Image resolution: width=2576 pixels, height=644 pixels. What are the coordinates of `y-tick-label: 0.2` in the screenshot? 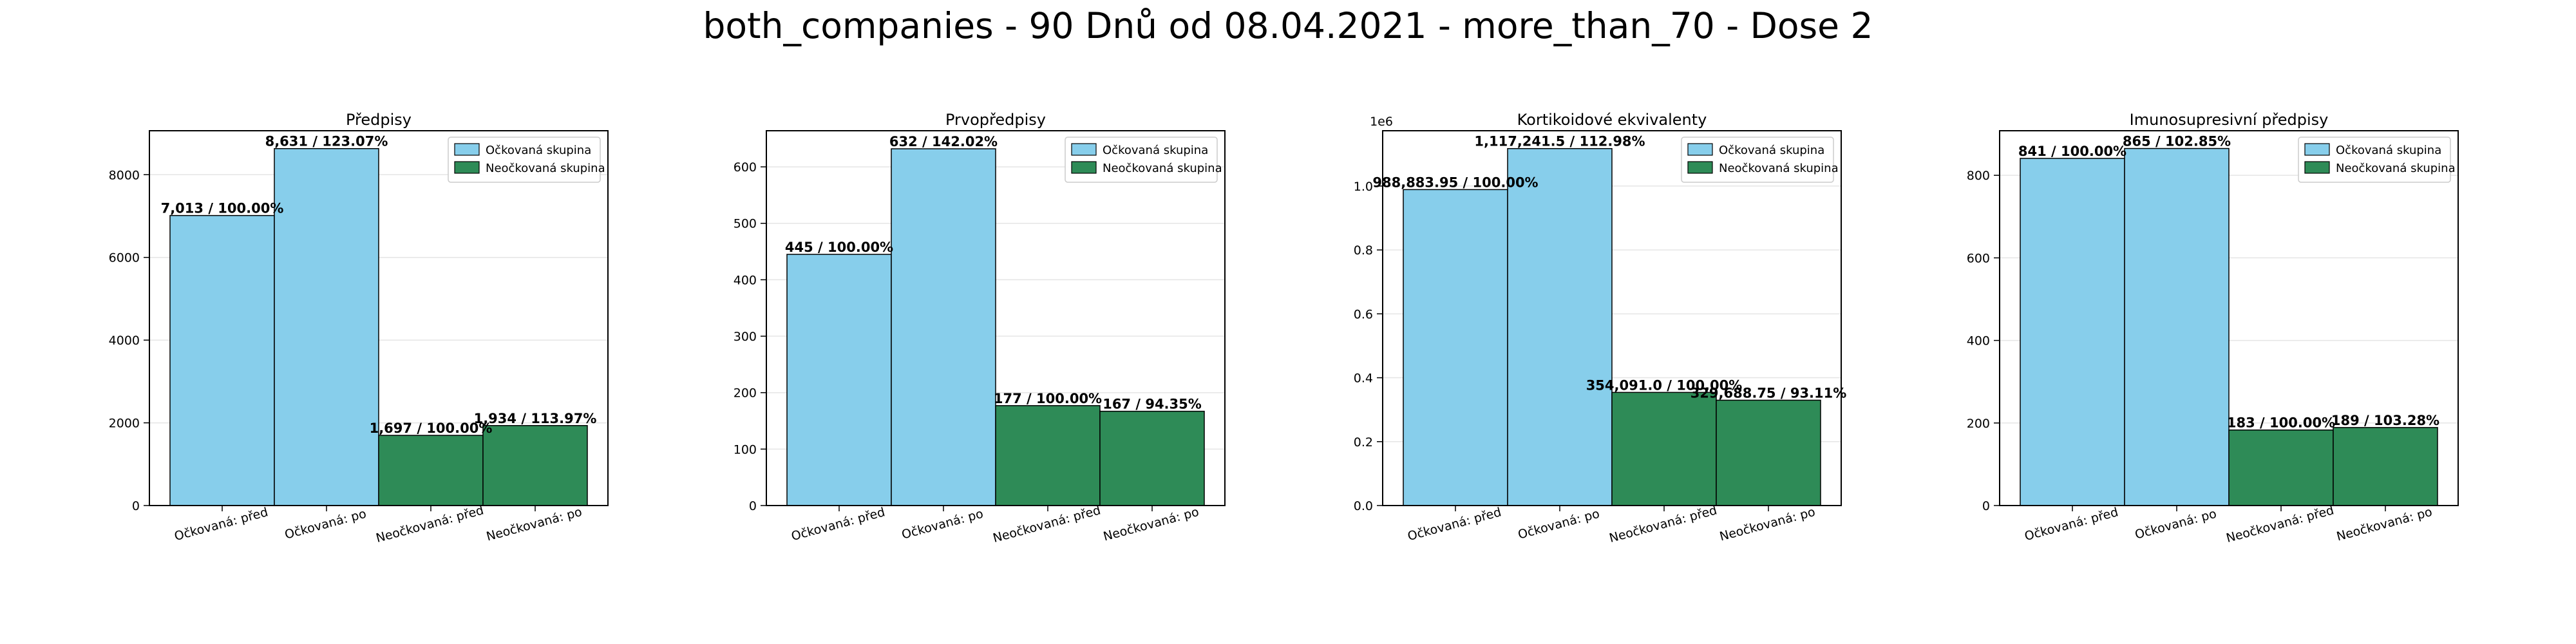 It's located at (1364, 443).